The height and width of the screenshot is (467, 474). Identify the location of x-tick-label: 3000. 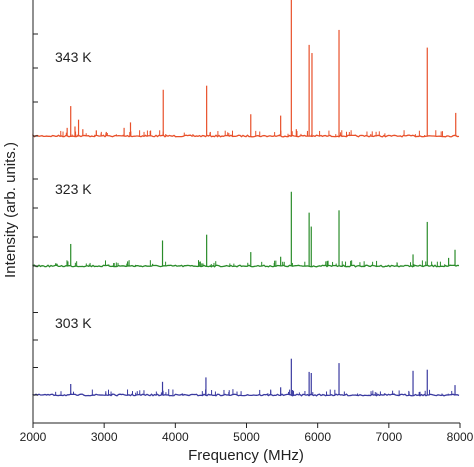
(104, 437).